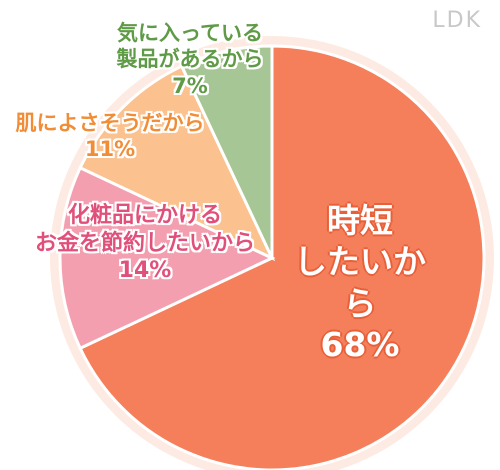  Describe the element at coordinates (144, 215) in the screenshot. I see `slice-label-line: 化粧品にかける` at that location.